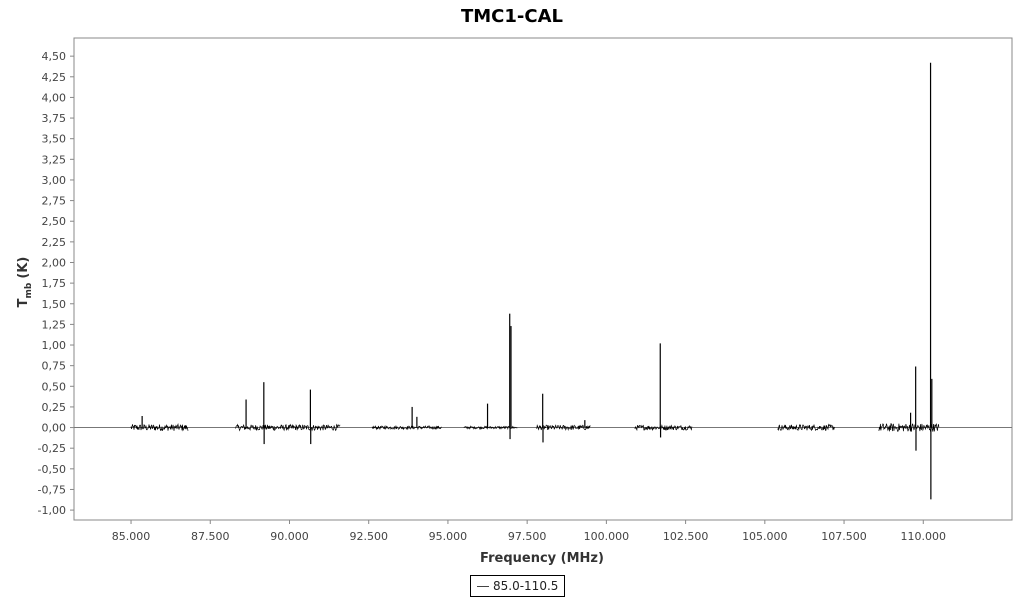  Describe the element at coordinates (289, 536) in the screenshot. I see `x-tick-label: 90.000` at that location.